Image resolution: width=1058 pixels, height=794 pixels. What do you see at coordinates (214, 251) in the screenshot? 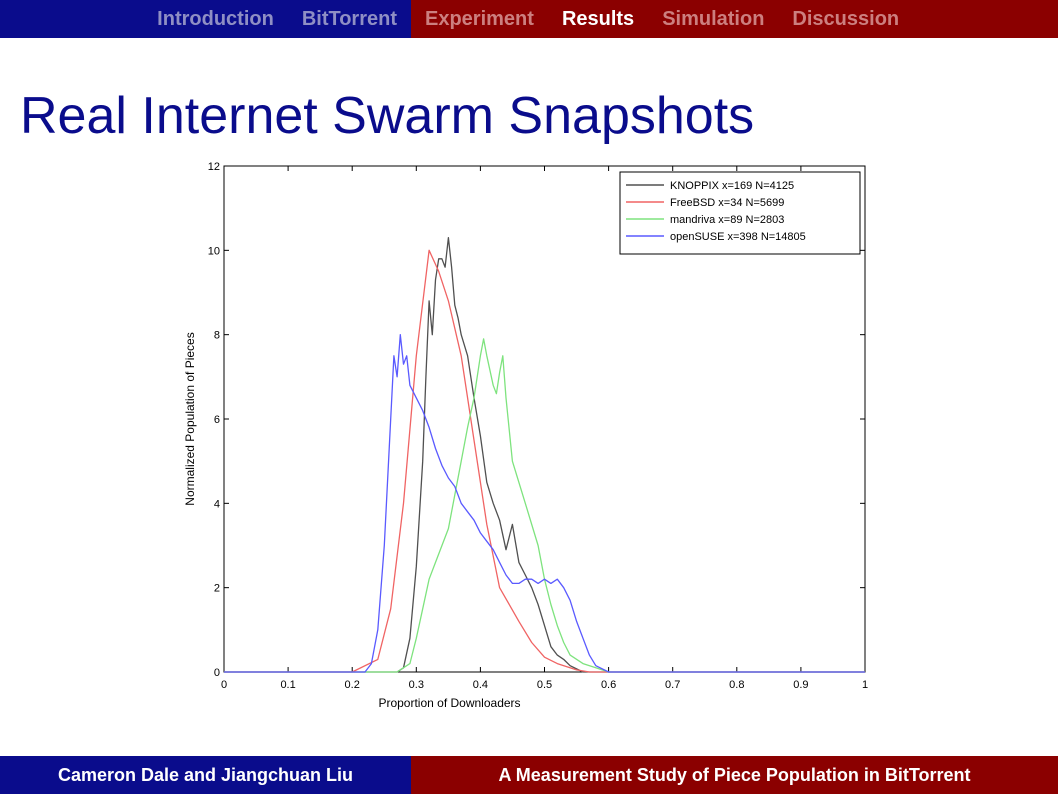
I see `y-tick-label: 10` at bounding box center [214, 251].